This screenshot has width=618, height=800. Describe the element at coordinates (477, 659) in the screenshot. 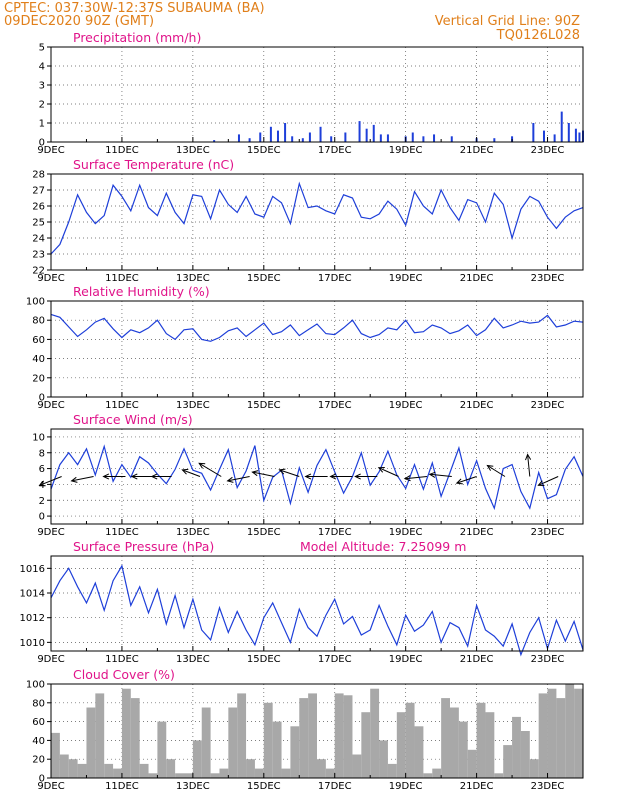

I see `pressure-xtick-label: 21DEC` at that location.